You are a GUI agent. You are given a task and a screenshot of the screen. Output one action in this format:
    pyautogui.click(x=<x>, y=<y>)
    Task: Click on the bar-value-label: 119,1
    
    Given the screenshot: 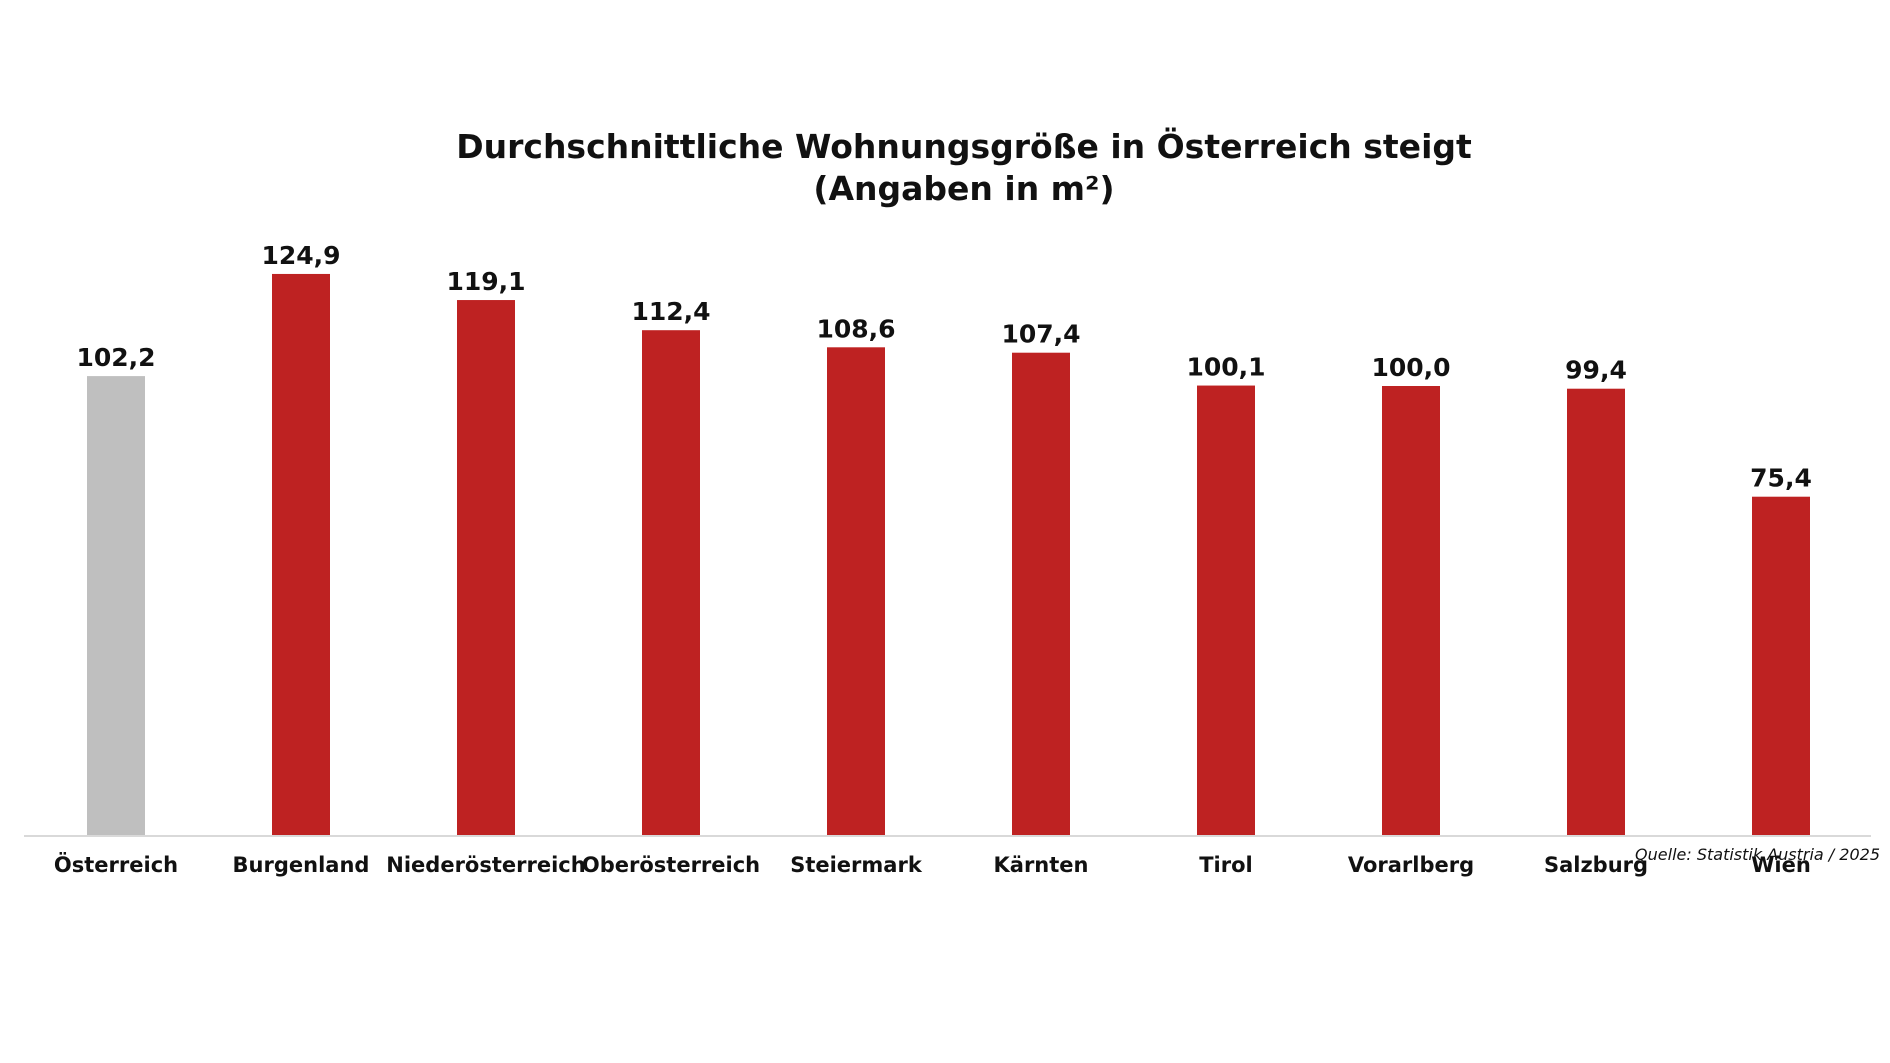 What is the action you would take?
    pyautogui.click(x=485, y=281)
    